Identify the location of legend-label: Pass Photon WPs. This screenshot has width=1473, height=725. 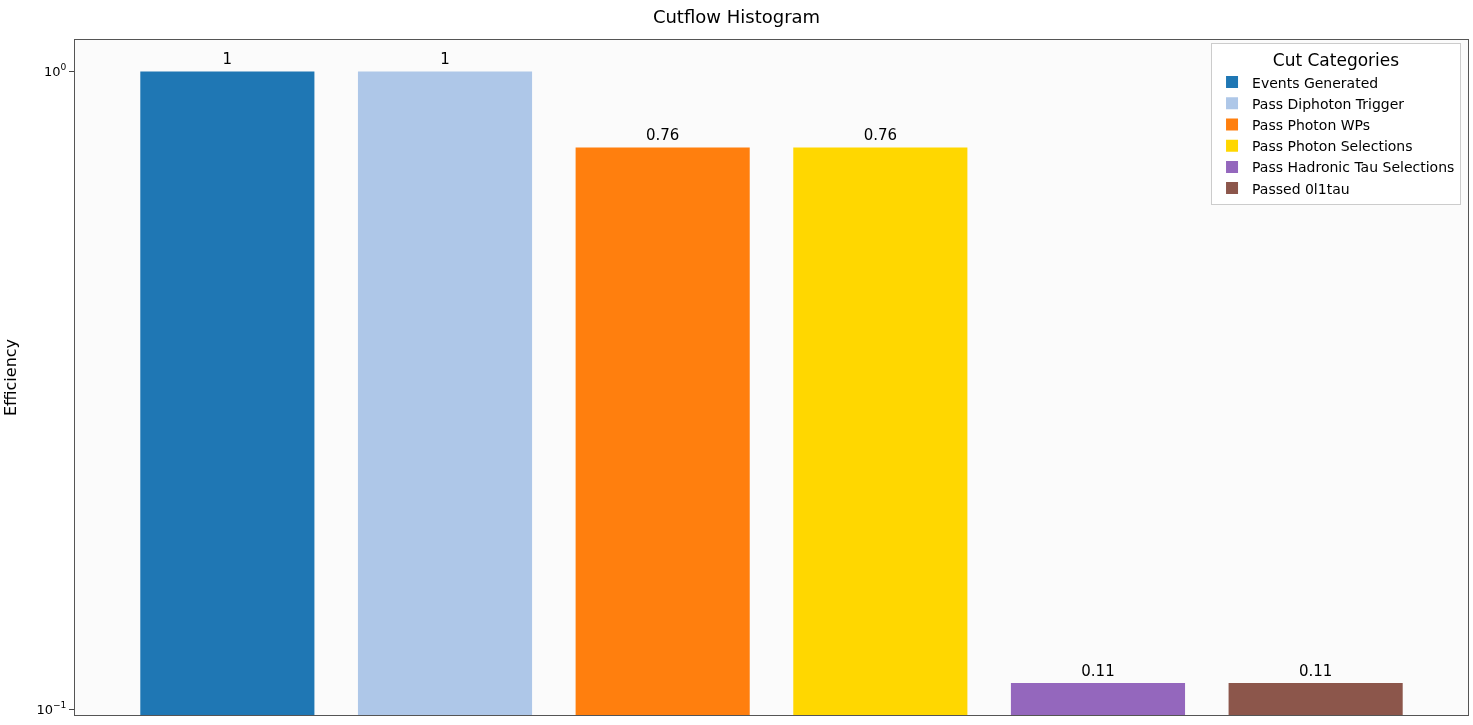
(1311, 124).